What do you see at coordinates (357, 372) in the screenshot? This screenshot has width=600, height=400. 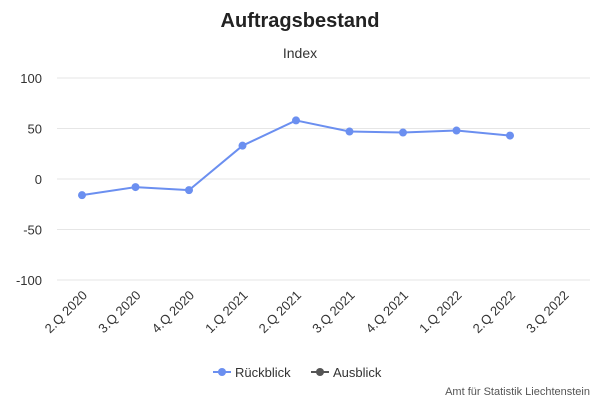 I see `legend-label-ausblick: Ausblick` at bounding box center [357, 372].